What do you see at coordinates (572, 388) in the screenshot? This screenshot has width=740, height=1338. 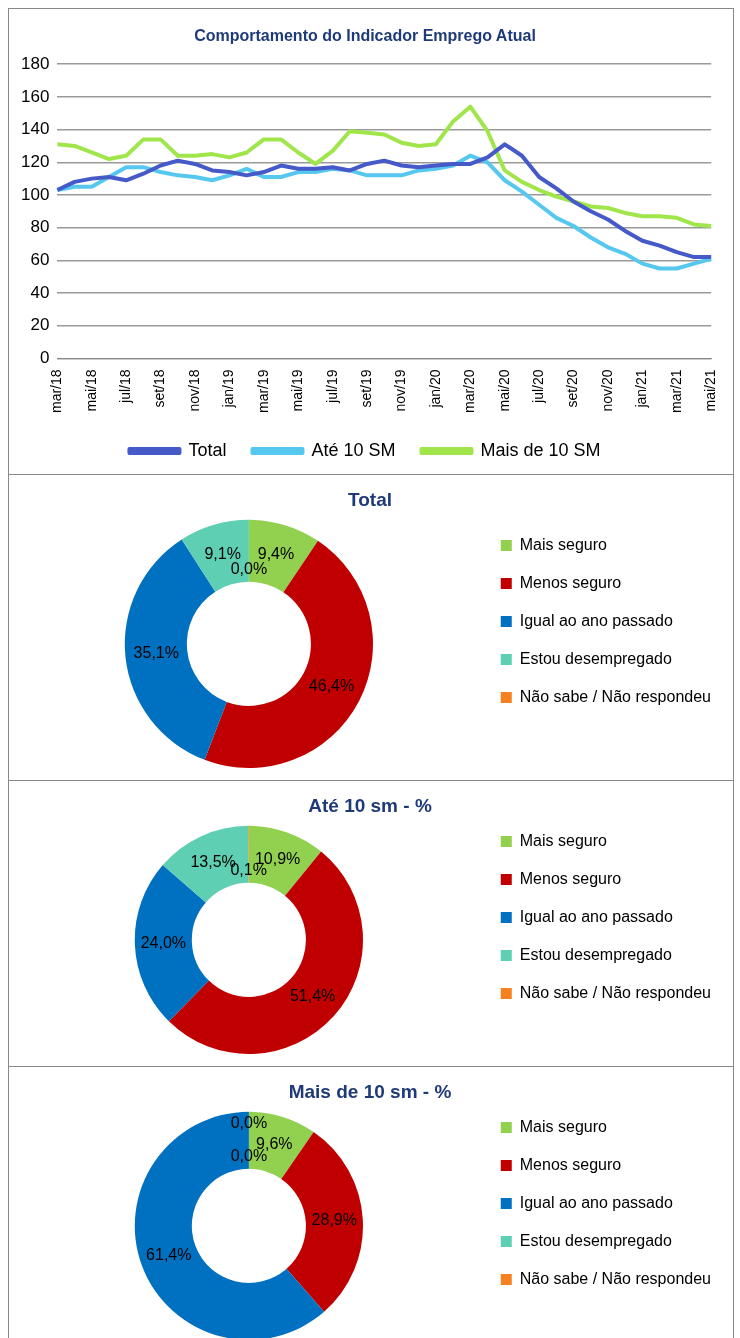 I see `x-tick-label: set/20` at bounding box center [572, 388].